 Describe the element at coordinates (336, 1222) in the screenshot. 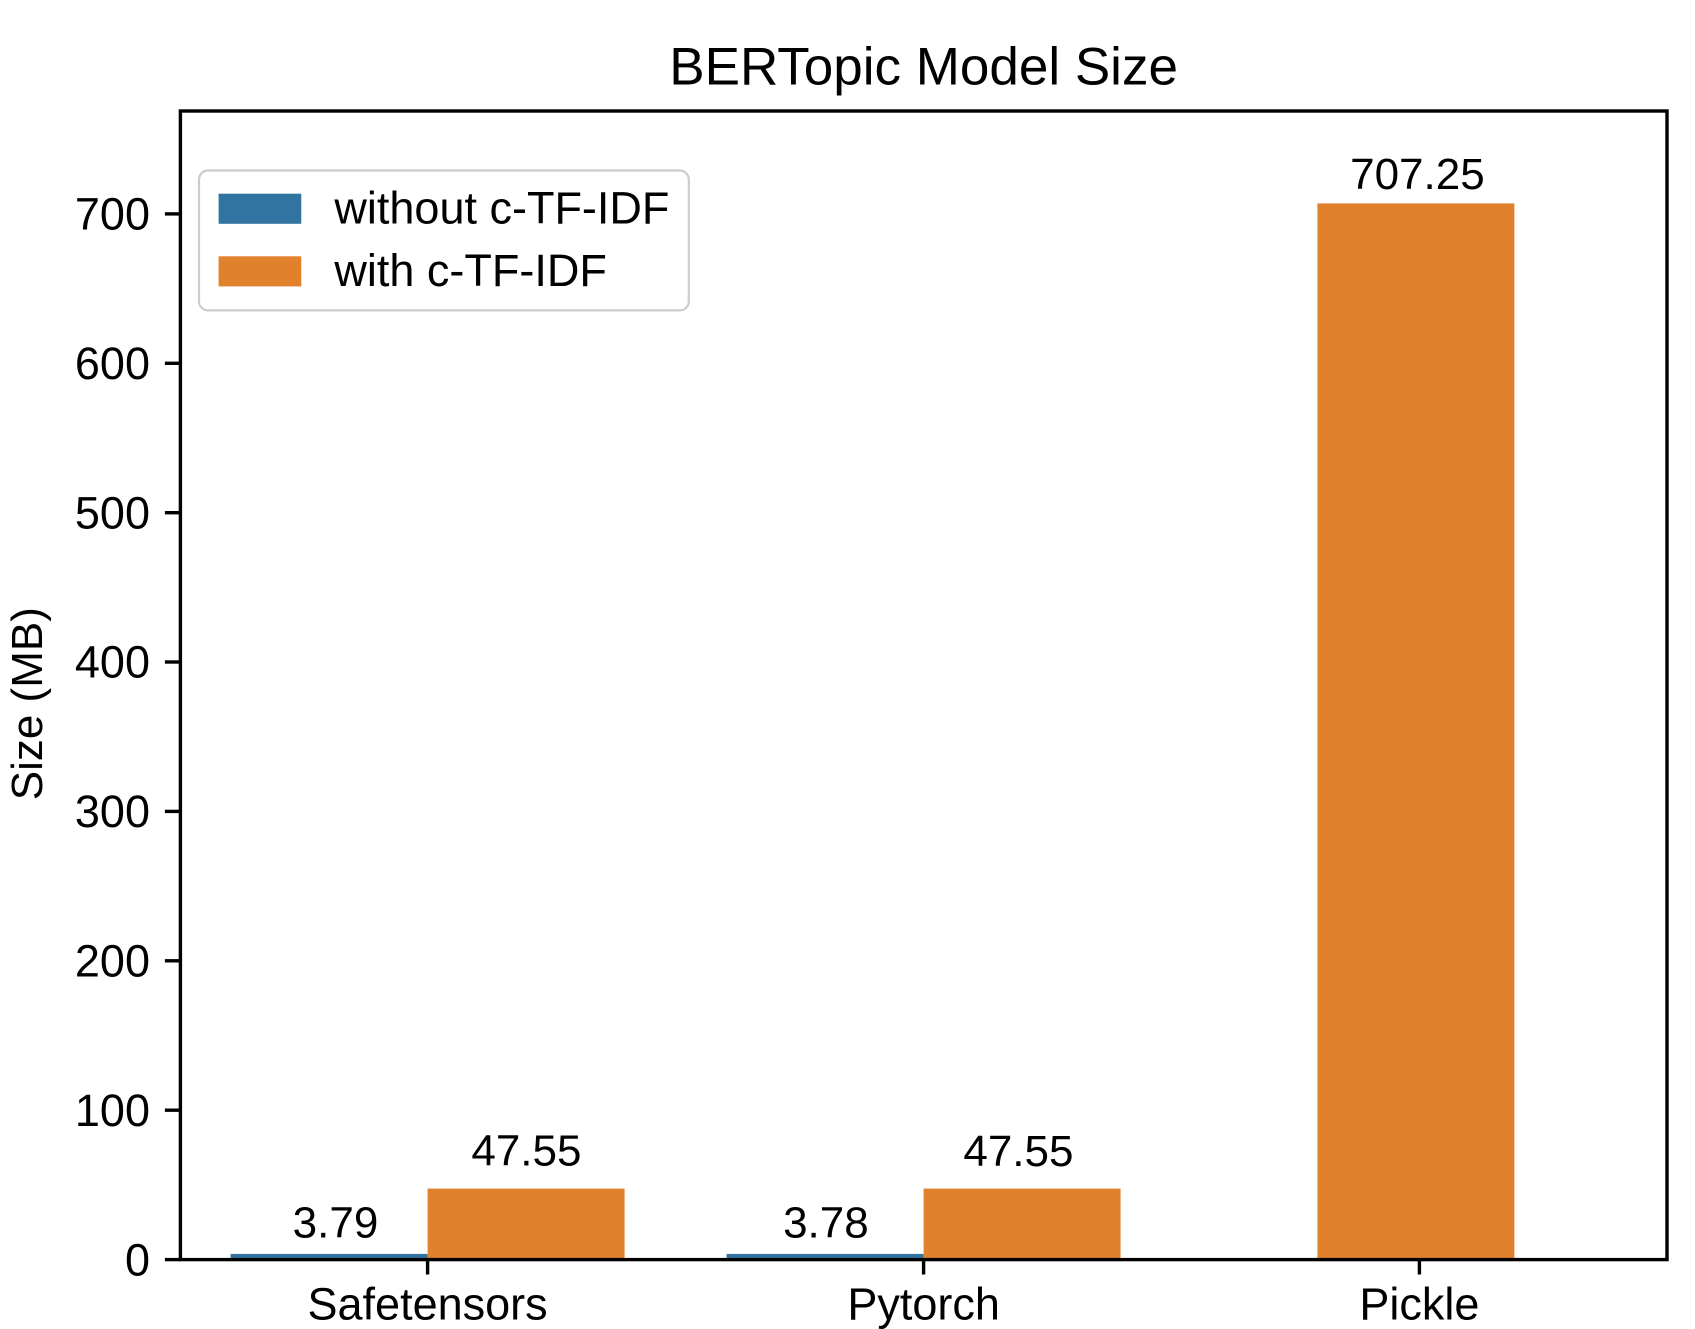

I see `svg-text: 3.79` at that location.